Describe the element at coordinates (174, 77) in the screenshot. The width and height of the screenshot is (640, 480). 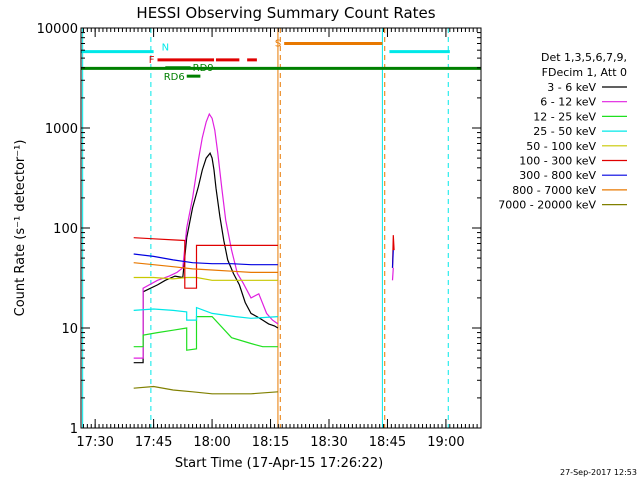
I see `flag-label: RD6` at that location.